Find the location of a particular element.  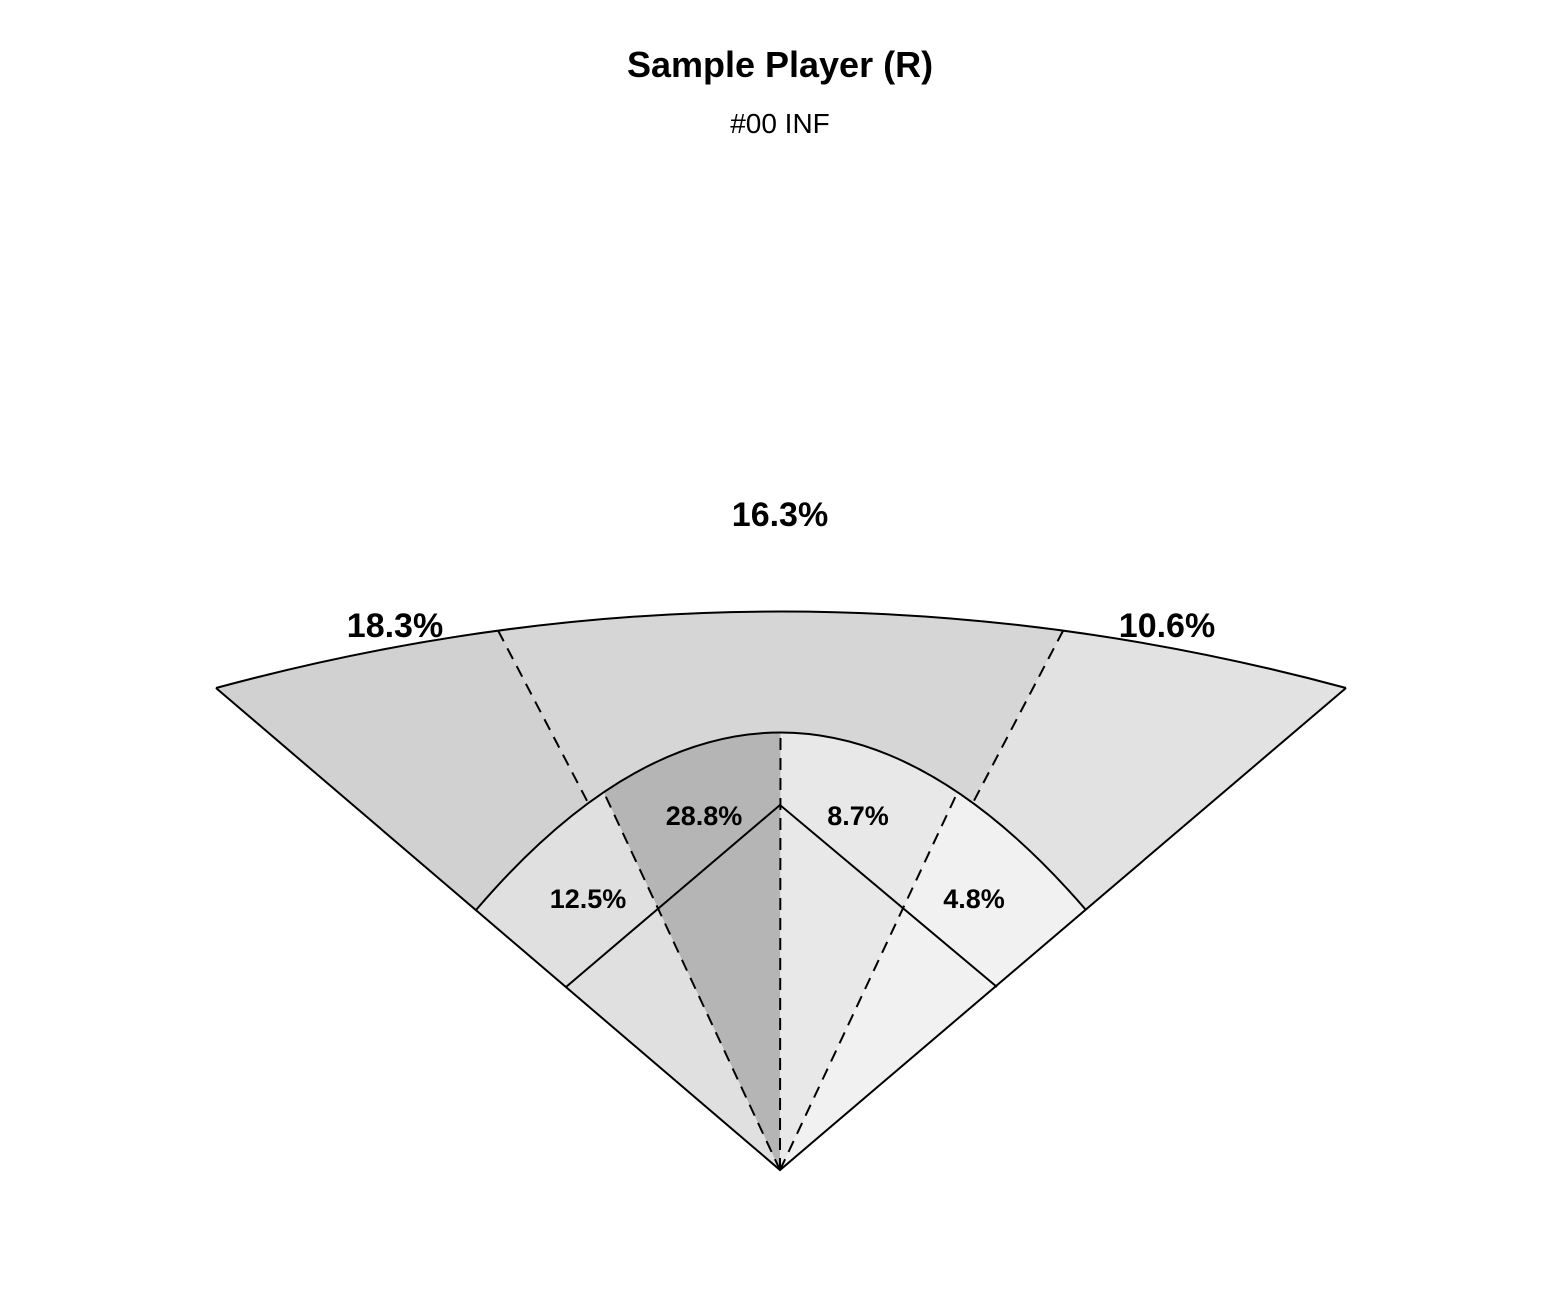

zone-outfield-right is located at coordinates (1159, 770).